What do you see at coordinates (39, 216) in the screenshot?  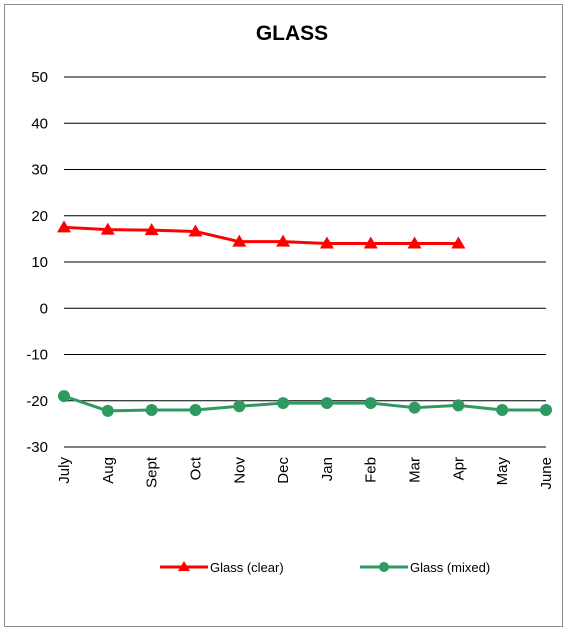 I see `y-tick-label: 20` at bounding box center [39, 216].